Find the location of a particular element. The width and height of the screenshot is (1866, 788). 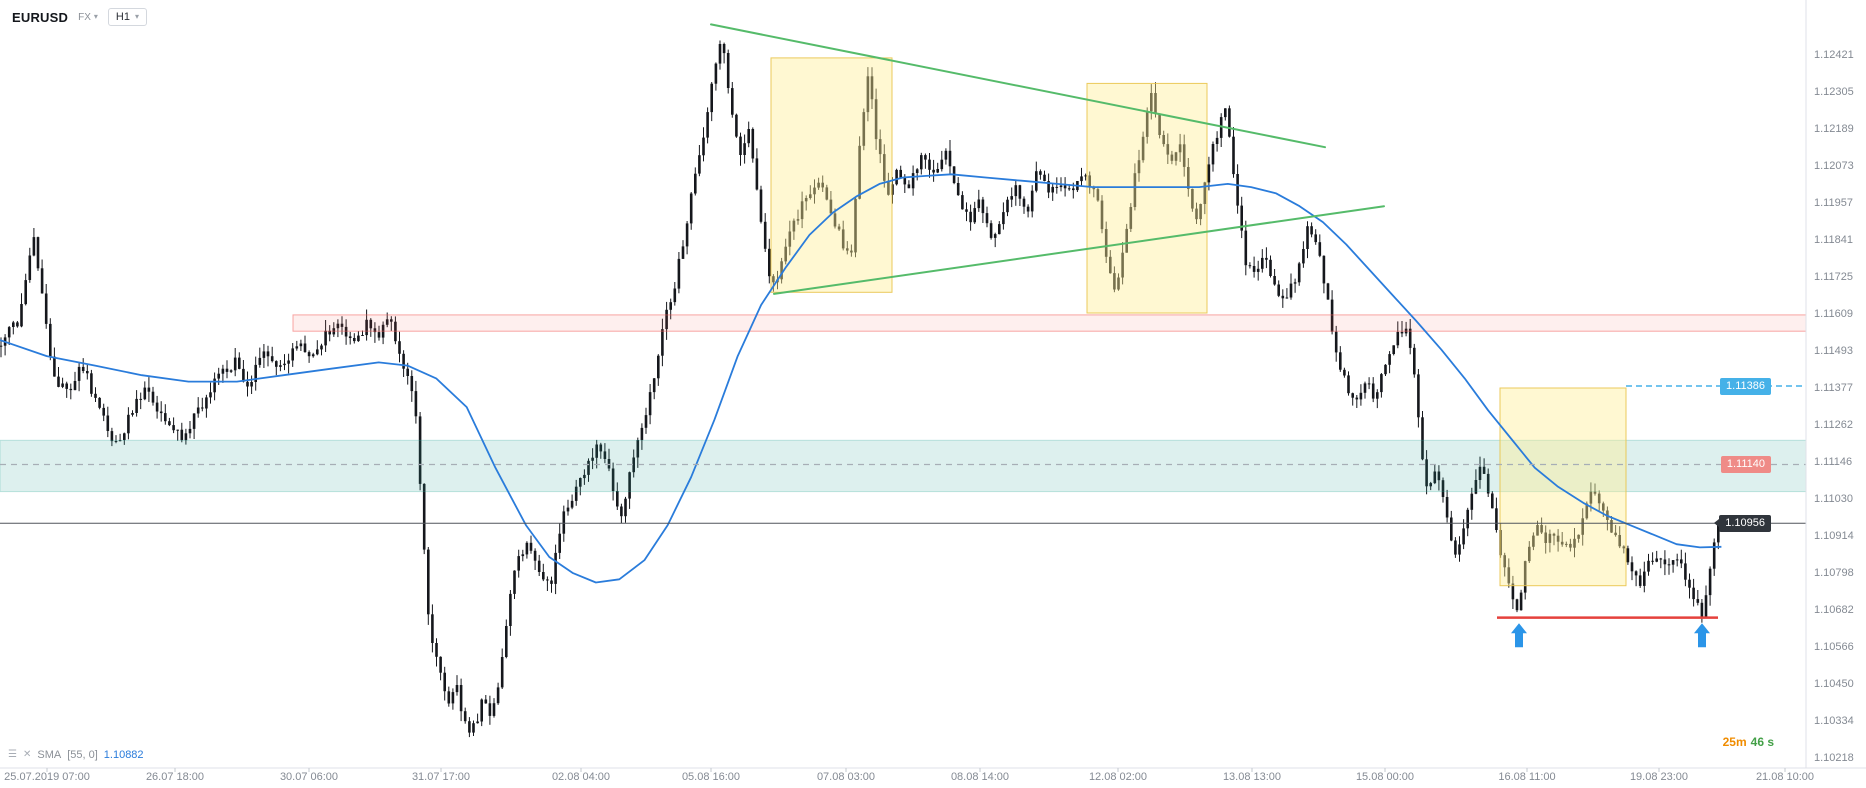

indicator-remove-icon: ✕ is located at coordinates (27, 754).